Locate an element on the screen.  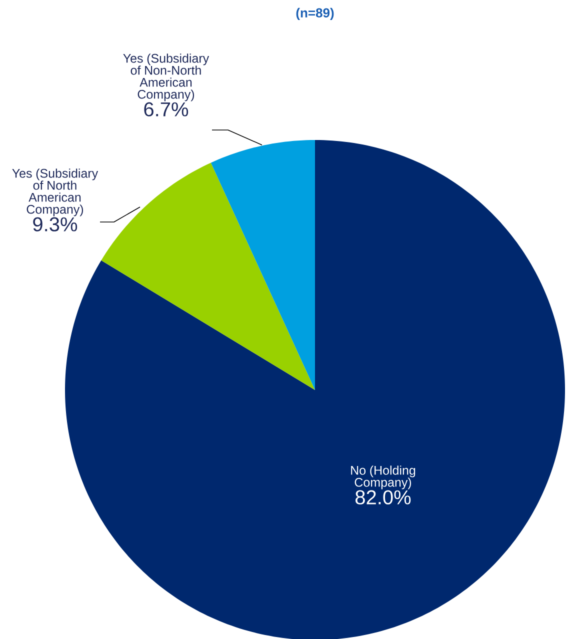
chart-subtitle: (n=89) is located at coordinates (315, 14).